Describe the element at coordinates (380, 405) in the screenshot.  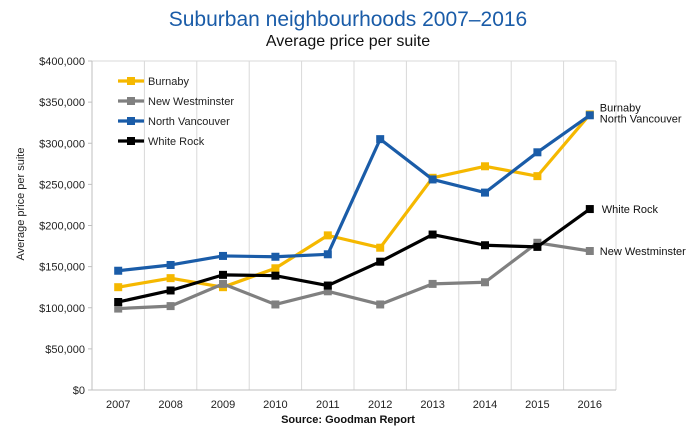
I see `x-tick-label: 2012` at that location.